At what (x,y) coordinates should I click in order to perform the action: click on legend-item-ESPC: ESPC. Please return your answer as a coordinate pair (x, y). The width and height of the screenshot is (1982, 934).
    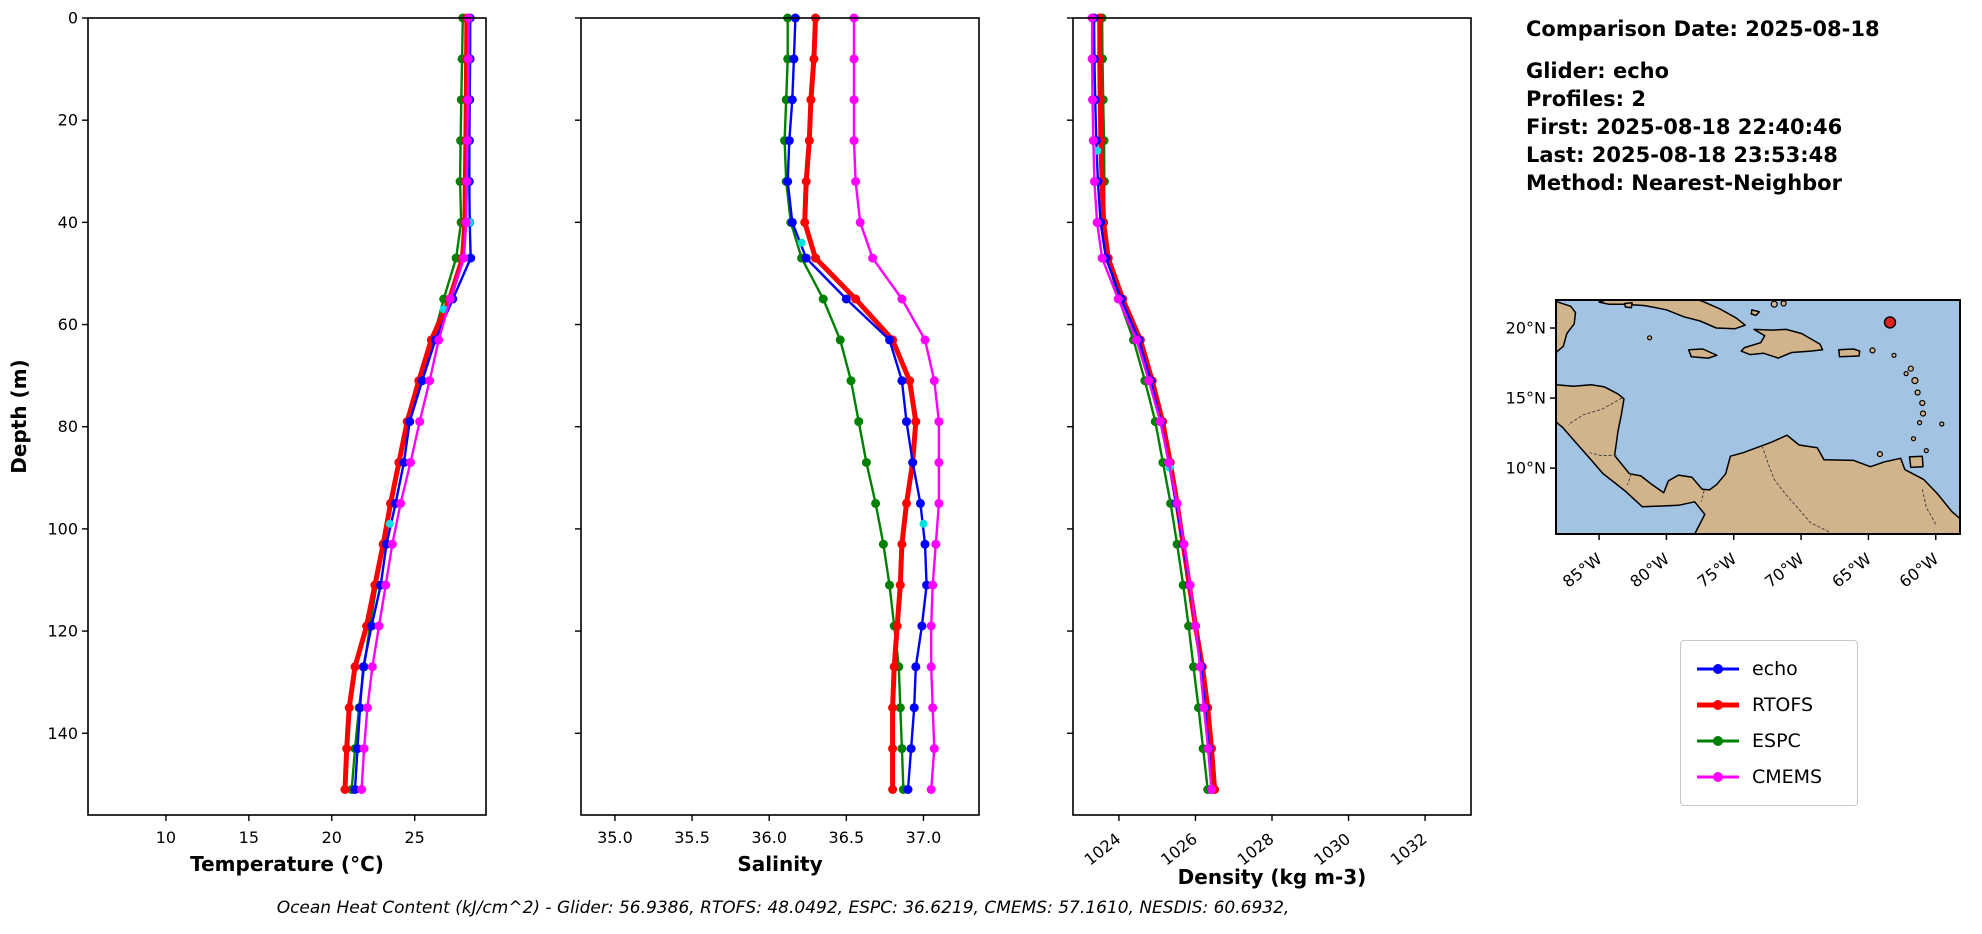
    Looking at the image, I should click on (1769, 741).